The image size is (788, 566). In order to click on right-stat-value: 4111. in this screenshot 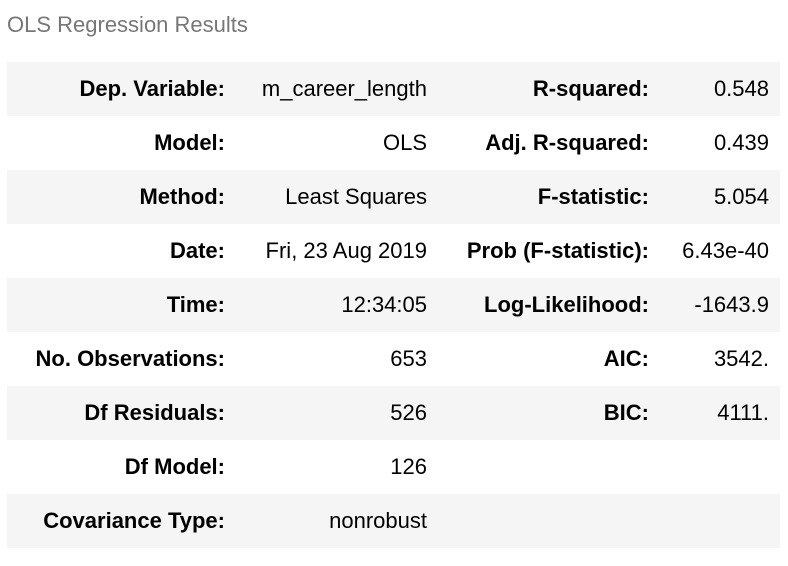, I will do `click(743, 412)`.